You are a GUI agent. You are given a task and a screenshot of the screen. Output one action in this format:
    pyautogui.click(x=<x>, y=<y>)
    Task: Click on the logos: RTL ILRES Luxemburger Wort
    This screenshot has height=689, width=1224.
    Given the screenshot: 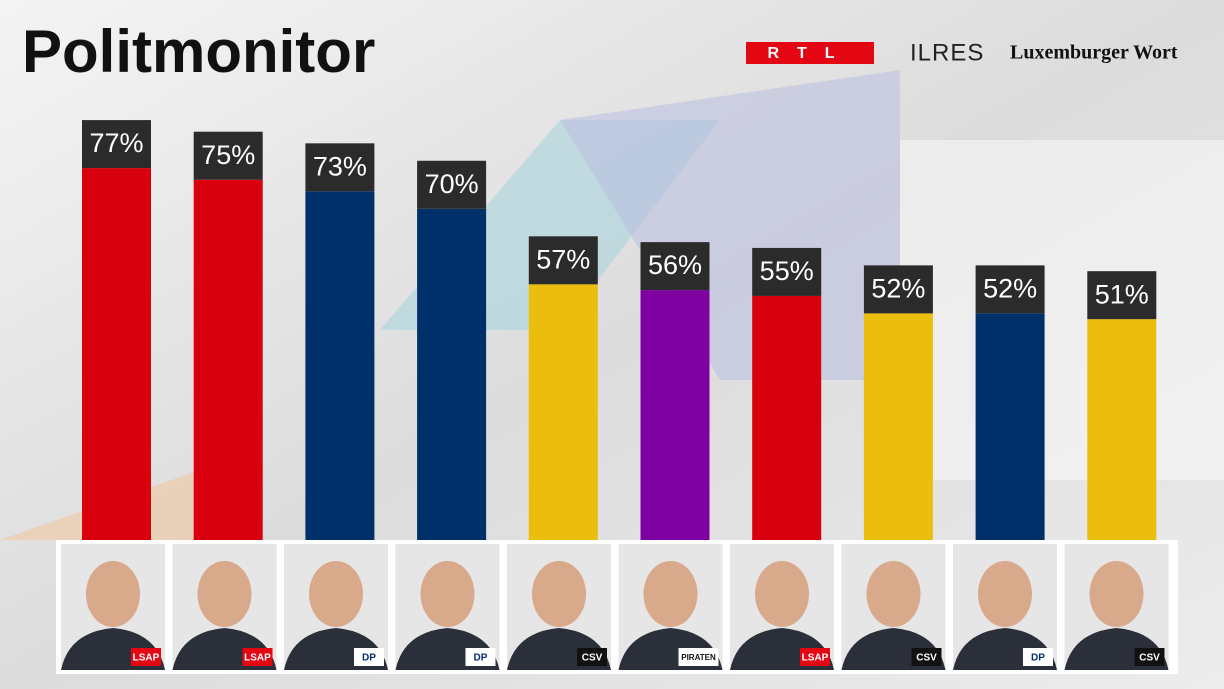 What is the action you would take?
    pyautogui.click(x=962, y=52)
    